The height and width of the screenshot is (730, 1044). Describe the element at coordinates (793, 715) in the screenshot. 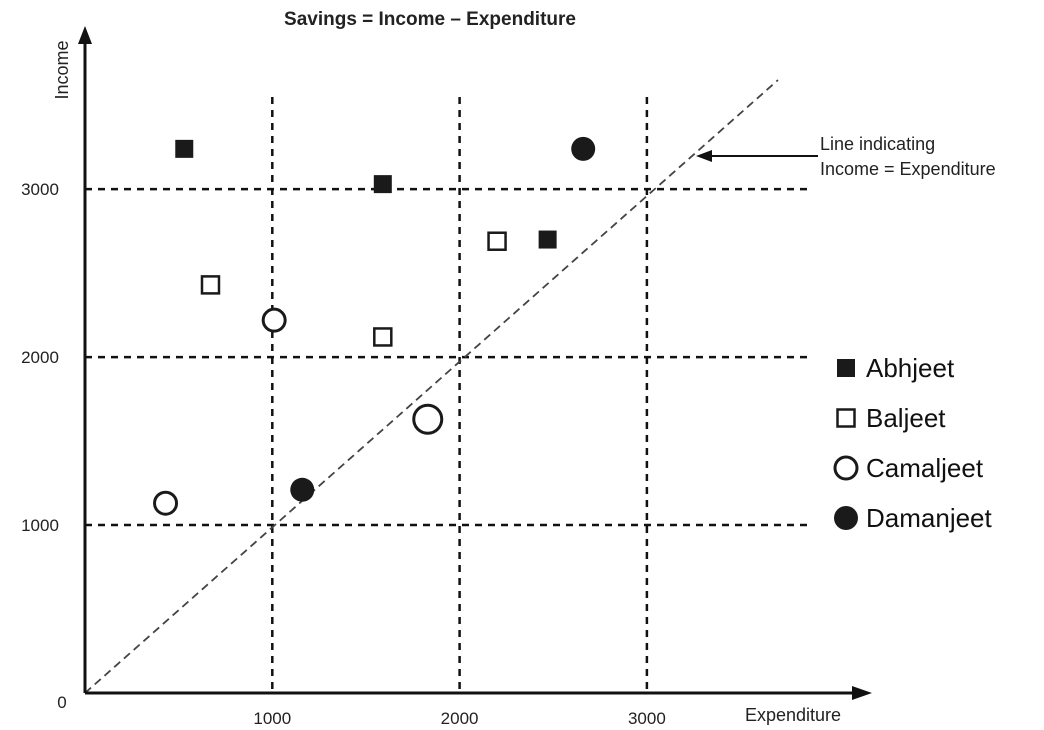

I see `x-axis-label: Expenditure` at that location.